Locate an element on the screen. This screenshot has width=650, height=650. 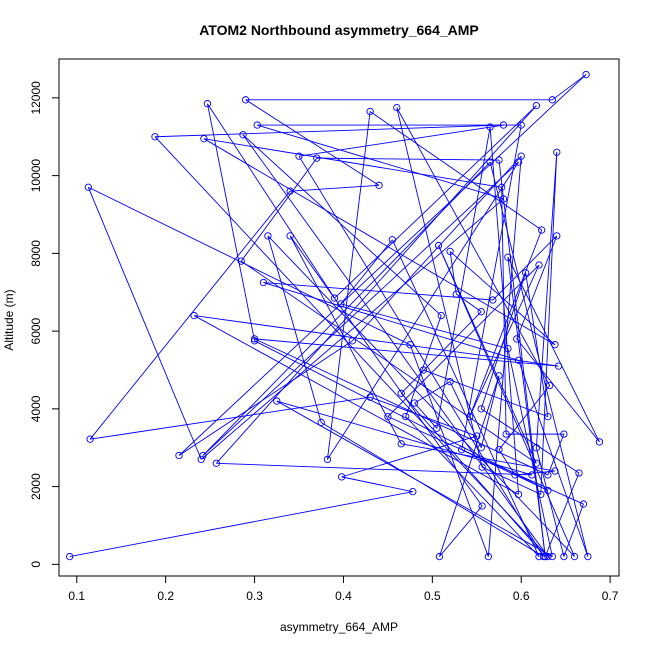
y-tick-label: 2000 is located at coordinates (36, 486).